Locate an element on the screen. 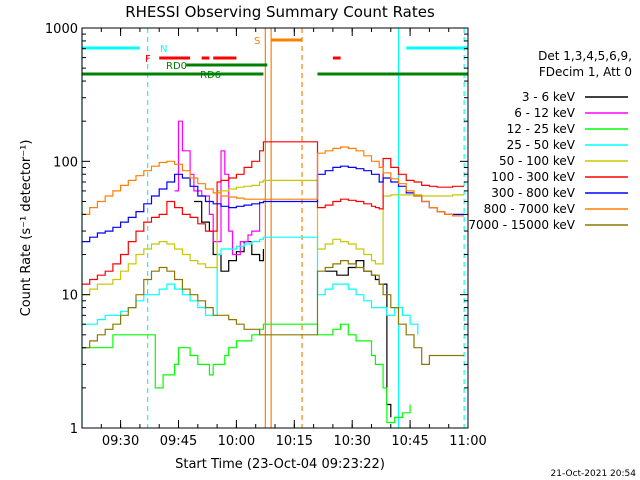 This screenshot has width=640, height=480. flag-label: RD6 is located at coordinates (210, 75).